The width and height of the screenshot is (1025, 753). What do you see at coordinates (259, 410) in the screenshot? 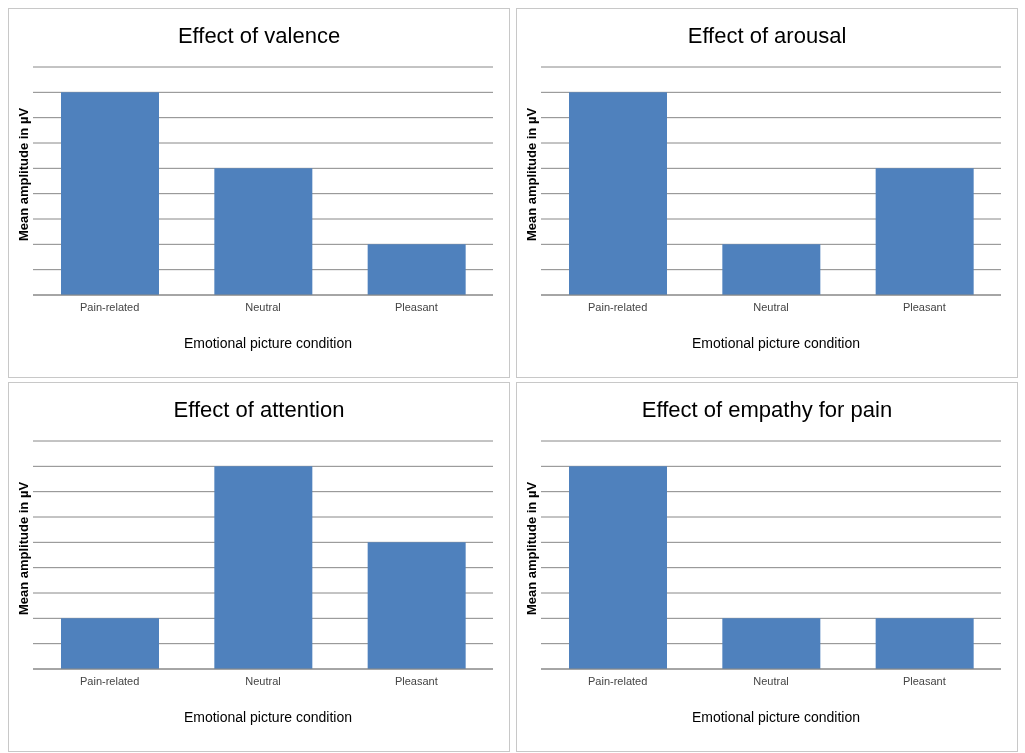
I see `chart-title: Effect of attention` at bounding box center [259, 410].